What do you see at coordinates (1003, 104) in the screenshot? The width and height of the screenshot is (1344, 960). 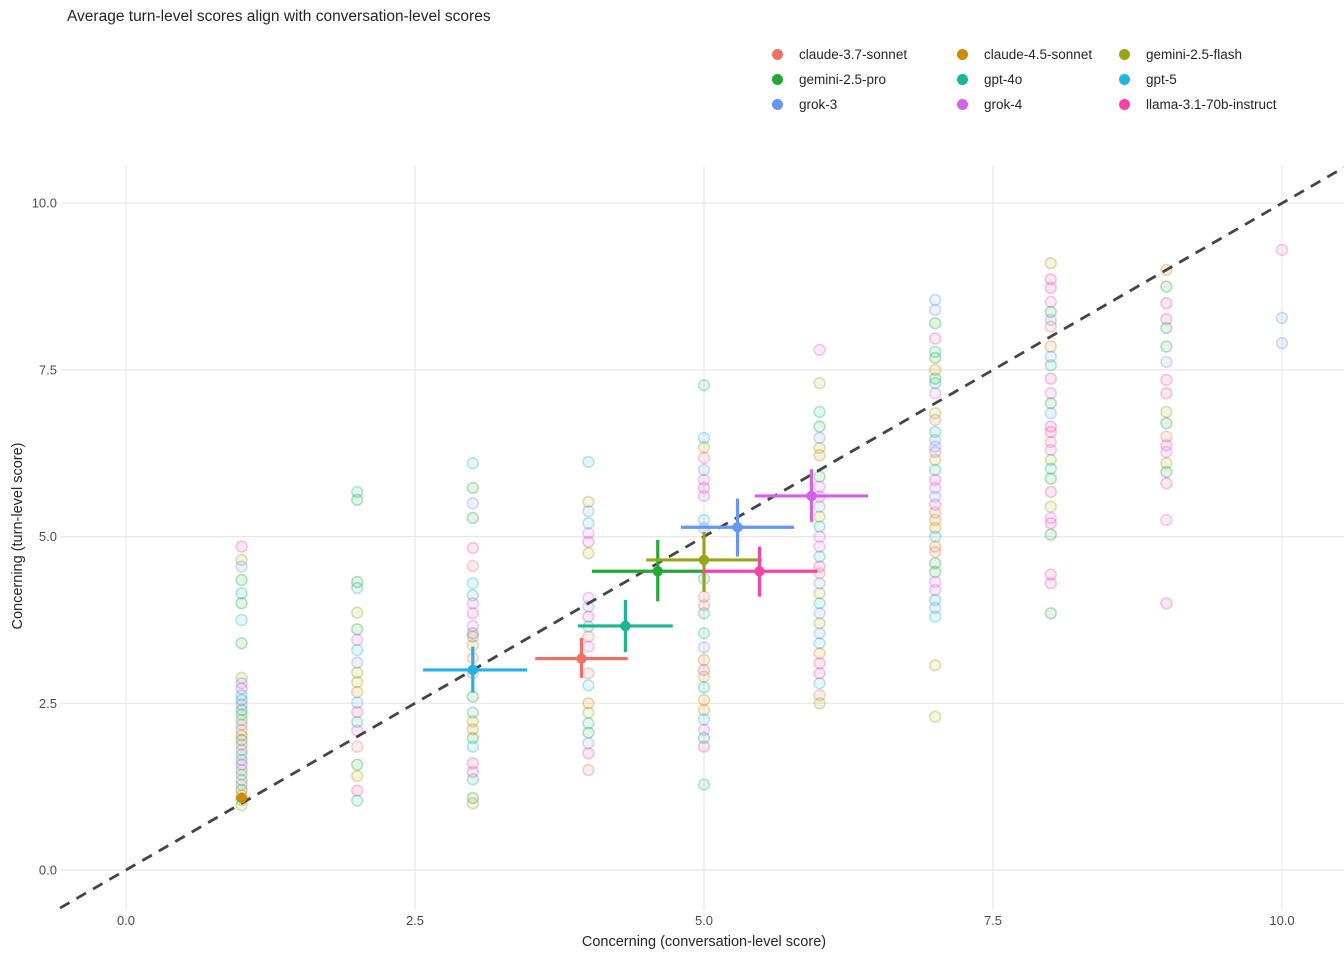 I see `legend-label: grok-4` at bounding box center [1003, 104].